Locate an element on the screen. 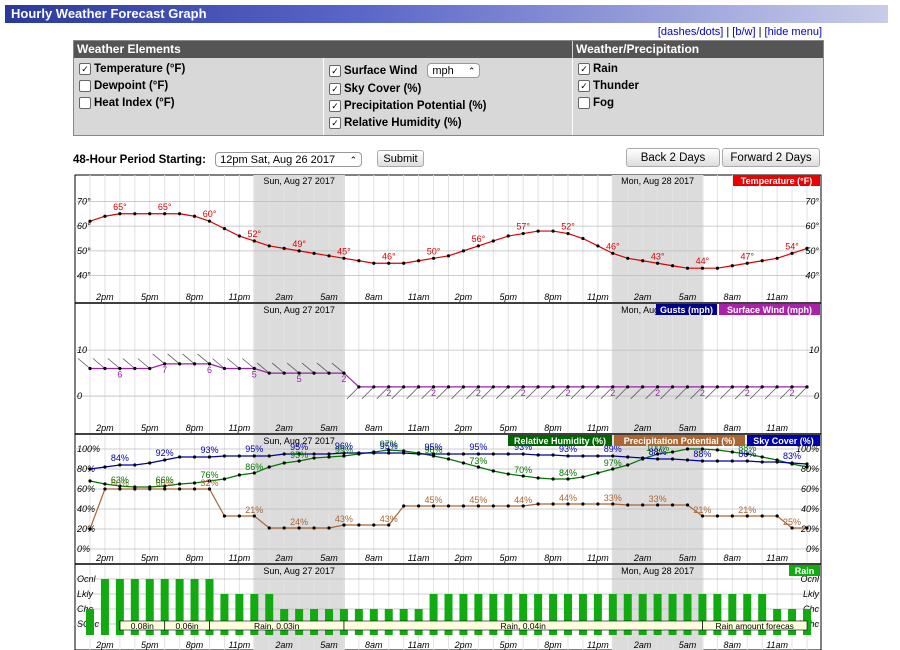  sky-cover-data-label: 84% is located at coordinates (120, 458).